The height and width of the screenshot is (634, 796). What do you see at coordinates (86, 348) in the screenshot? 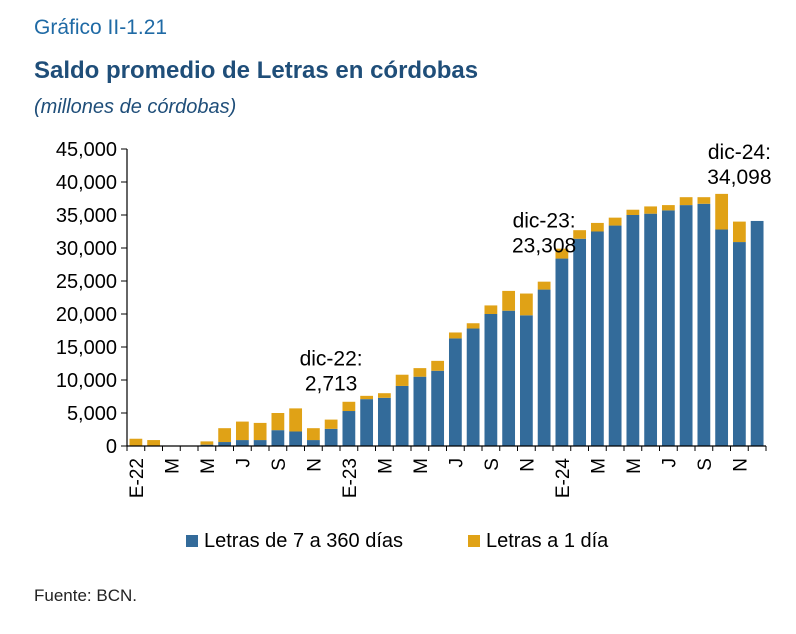
I see `y-tick-label: 15,000` at bounding box center [86, 348].